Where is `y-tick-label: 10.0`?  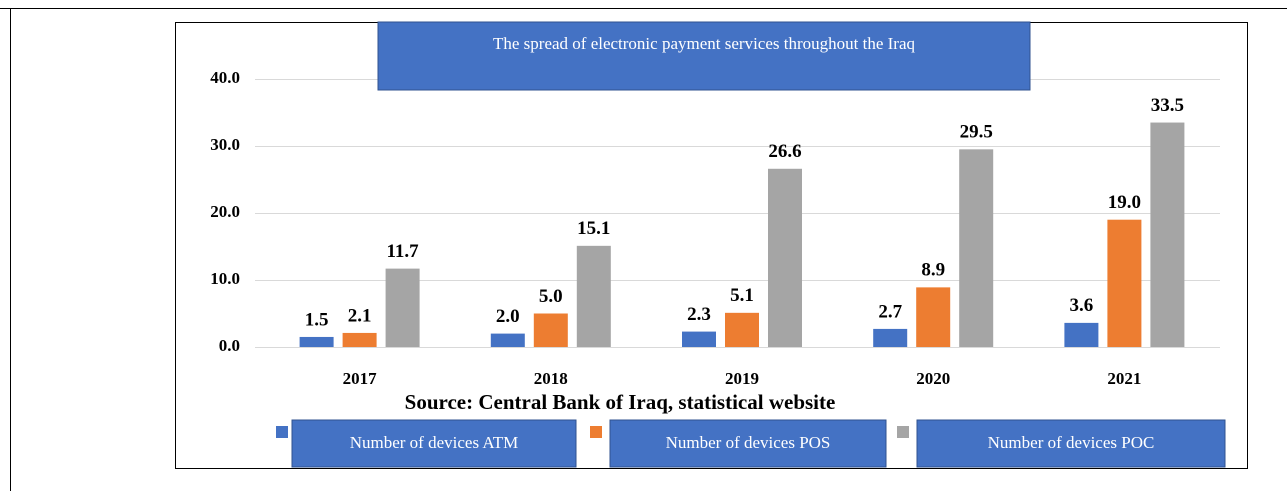 y-tick-label: 10.0 is located at coordinates (225, 278).